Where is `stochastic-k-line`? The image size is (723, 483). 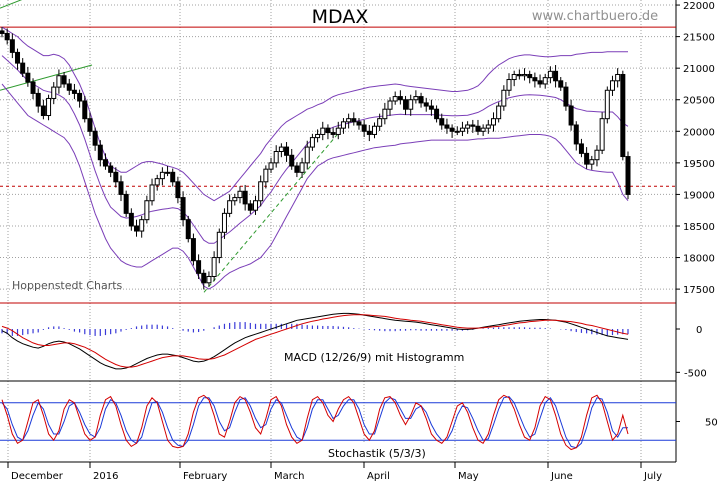
stochastic-k-line is located at coordinates (315, 422).